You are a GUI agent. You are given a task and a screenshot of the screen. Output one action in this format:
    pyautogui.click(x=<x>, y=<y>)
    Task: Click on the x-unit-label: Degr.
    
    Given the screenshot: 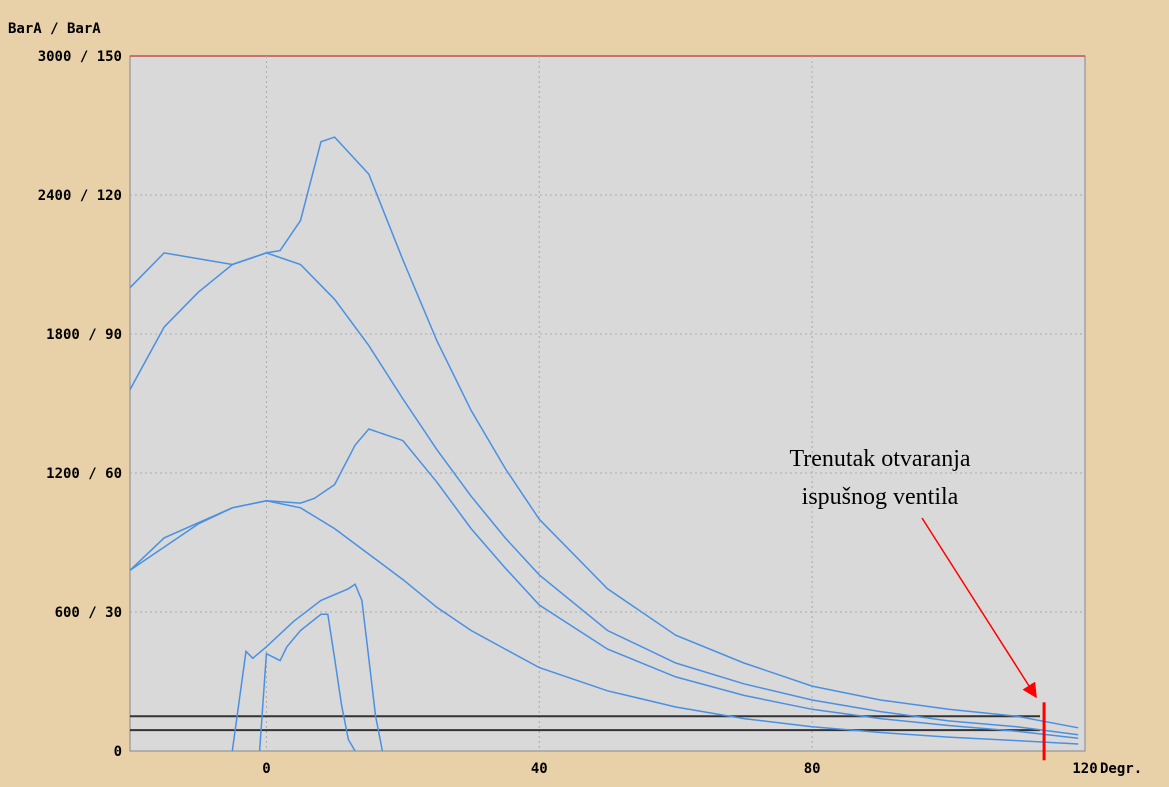 What is the action you would take?
    pyautogui.click(x=1121, y=769)
    